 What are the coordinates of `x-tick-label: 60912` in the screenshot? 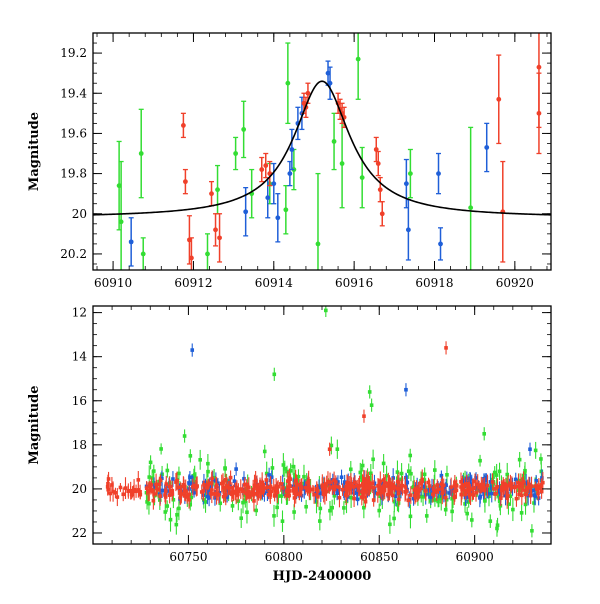 It's located at (193, 283).